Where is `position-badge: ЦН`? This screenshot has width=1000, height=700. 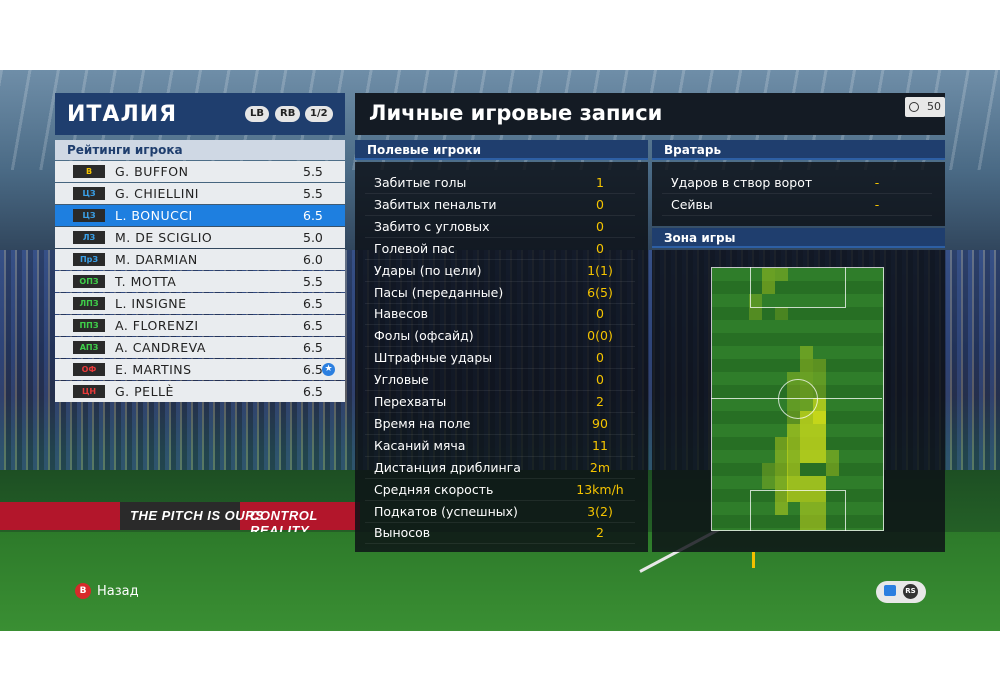
position-badge: ЦН is located at coordinates (89, 391).